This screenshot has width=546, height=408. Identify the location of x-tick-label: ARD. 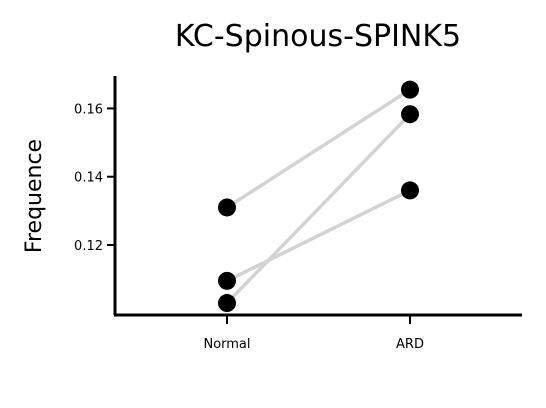
(410, 344).